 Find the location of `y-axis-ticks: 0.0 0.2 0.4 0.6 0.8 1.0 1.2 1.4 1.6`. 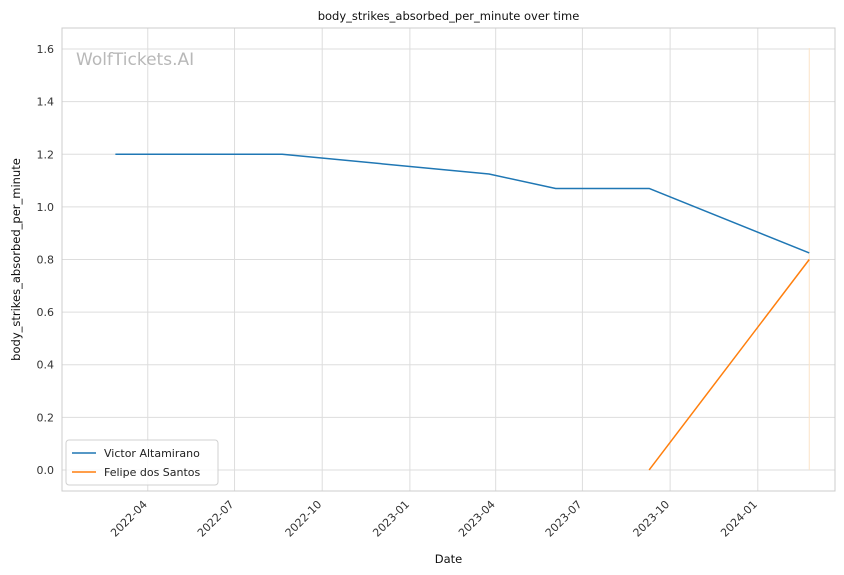

y-axis-ticks: 0.0 0.2 0.4 0.6 0.8 1.0 1.2 1.4 1.6 is located at coordinates (46, 260).